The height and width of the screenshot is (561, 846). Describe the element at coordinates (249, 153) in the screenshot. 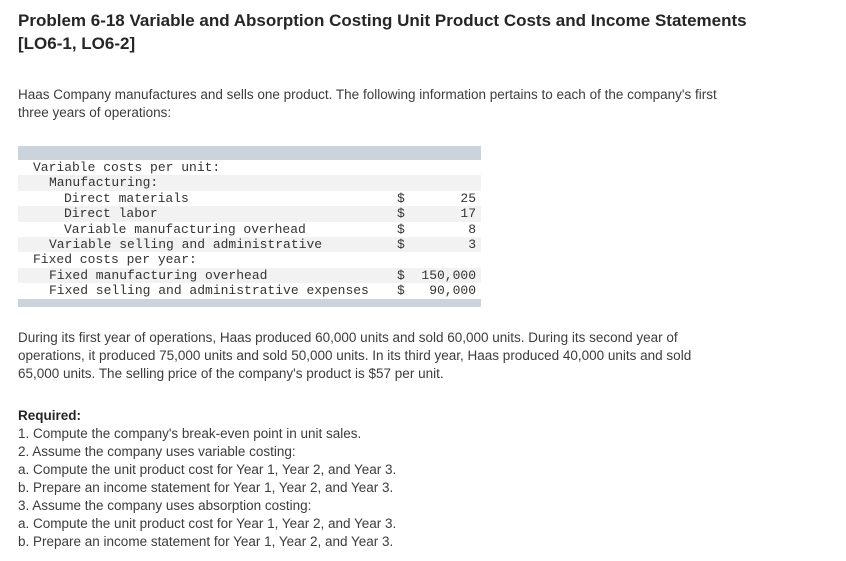

I see `table-header-bar` at that location.